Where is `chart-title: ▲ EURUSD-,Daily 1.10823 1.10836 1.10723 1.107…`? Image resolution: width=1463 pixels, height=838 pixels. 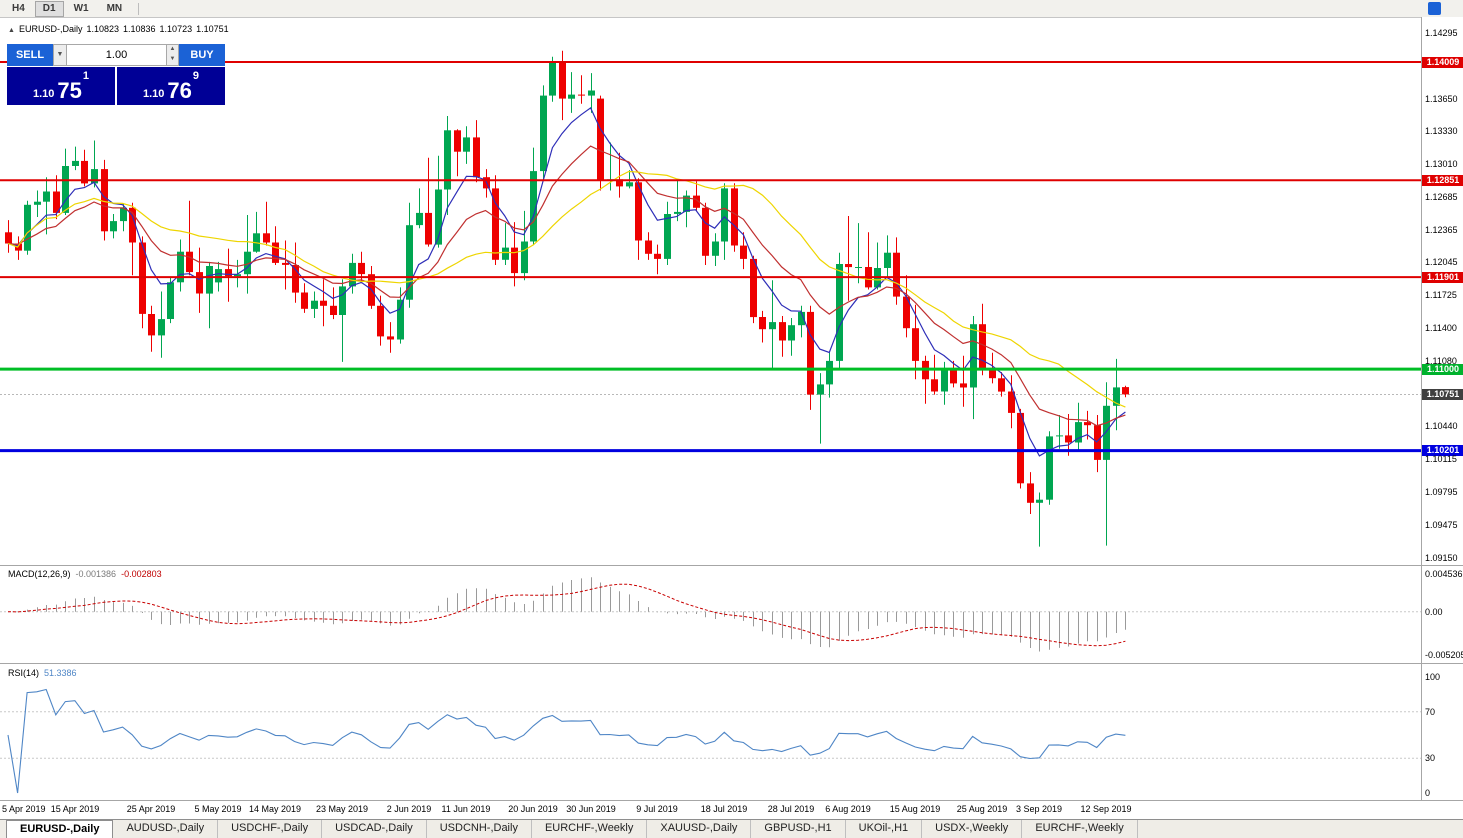
chart-title: ▲ EURUSD-,Daily 1.10823 1.10836 1.10723 1.107… is located at coordinates (120, 29).